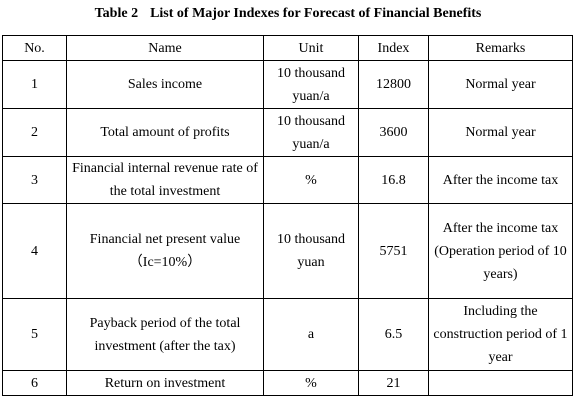  Describe the element at coordinates (34, 251) in the screenshot. I see `cell-no: 4` at that location.